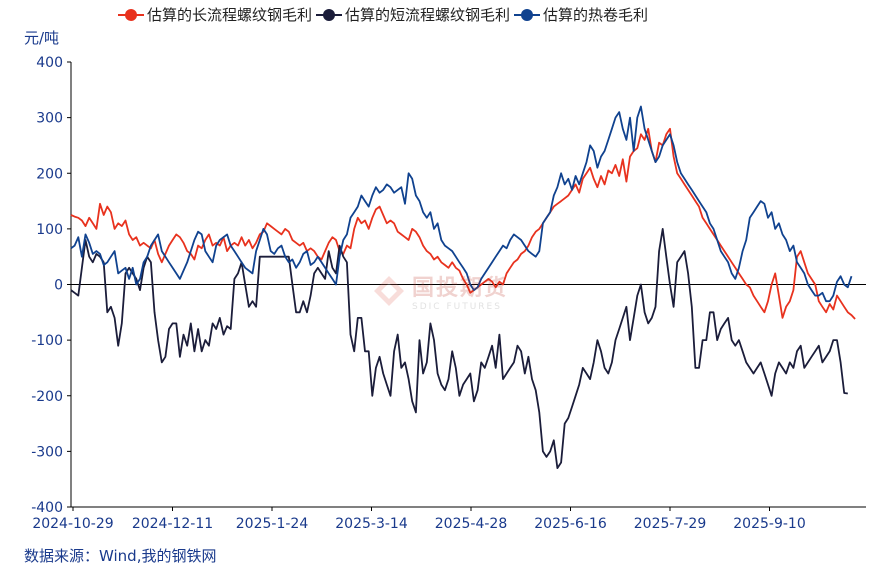 This screenshot has width=886, height=580. Describe the element at coordinates (49, 119) in the screenshot. I see `y-tick-label: 300` at that location.